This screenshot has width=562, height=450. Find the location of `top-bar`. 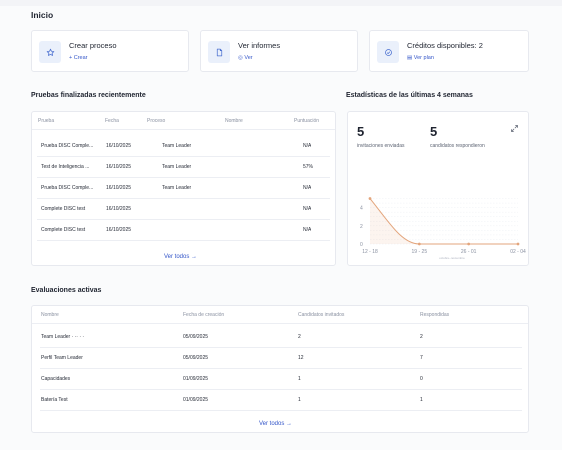

top-bar is located at coordinates (281, 3).